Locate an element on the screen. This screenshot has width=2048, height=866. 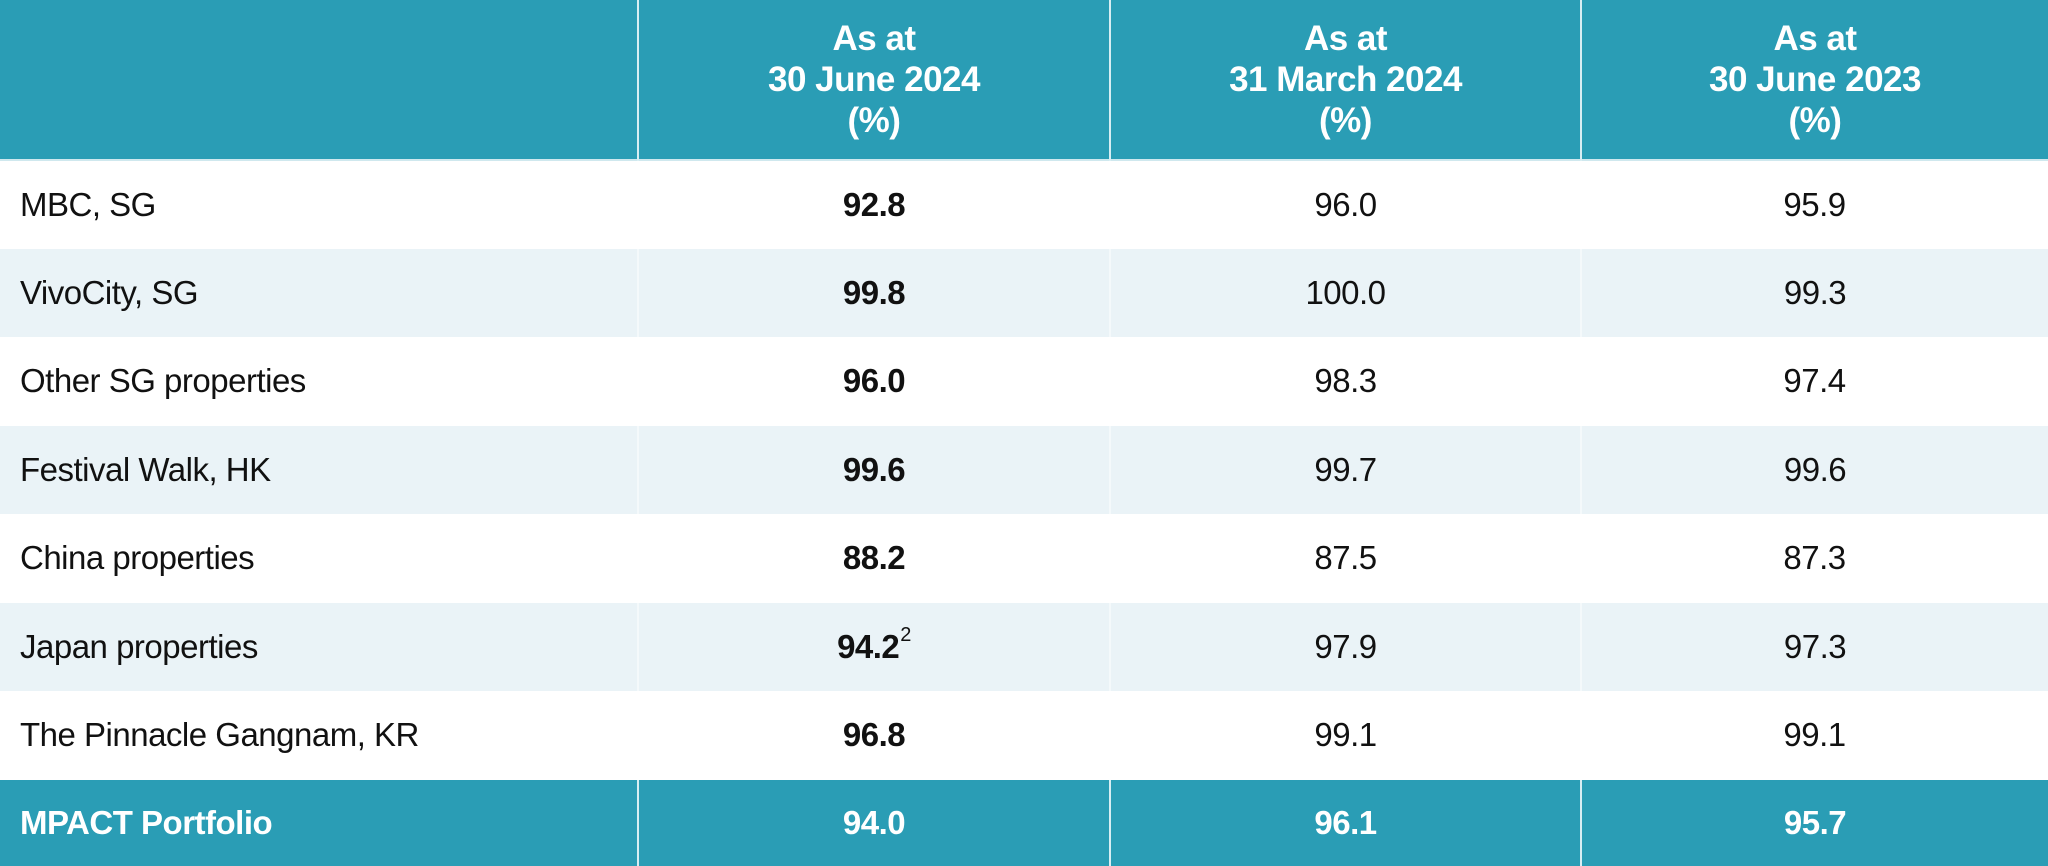
value-jun-2024: 96.8 is located at coordinates (874, 735).